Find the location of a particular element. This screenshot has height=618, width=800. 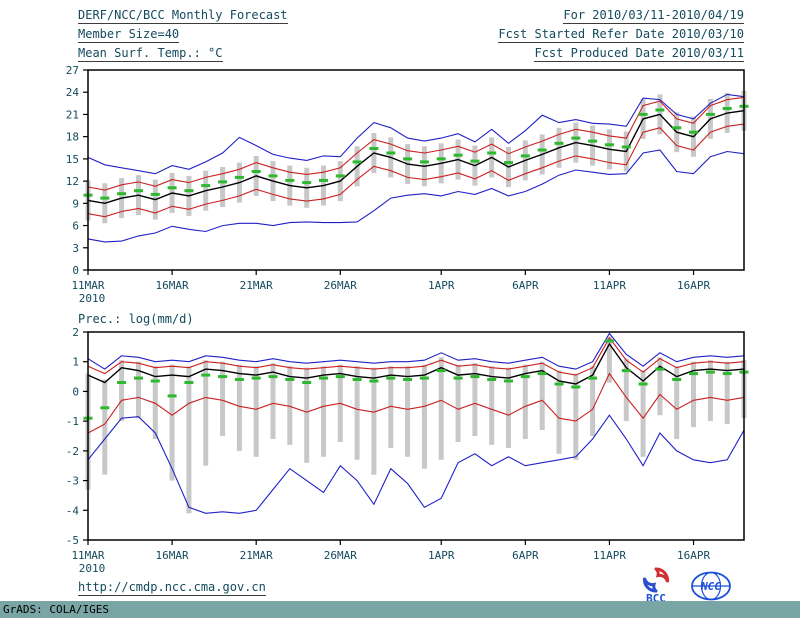

svg-text: 12 is located at coordinates (72, 181).